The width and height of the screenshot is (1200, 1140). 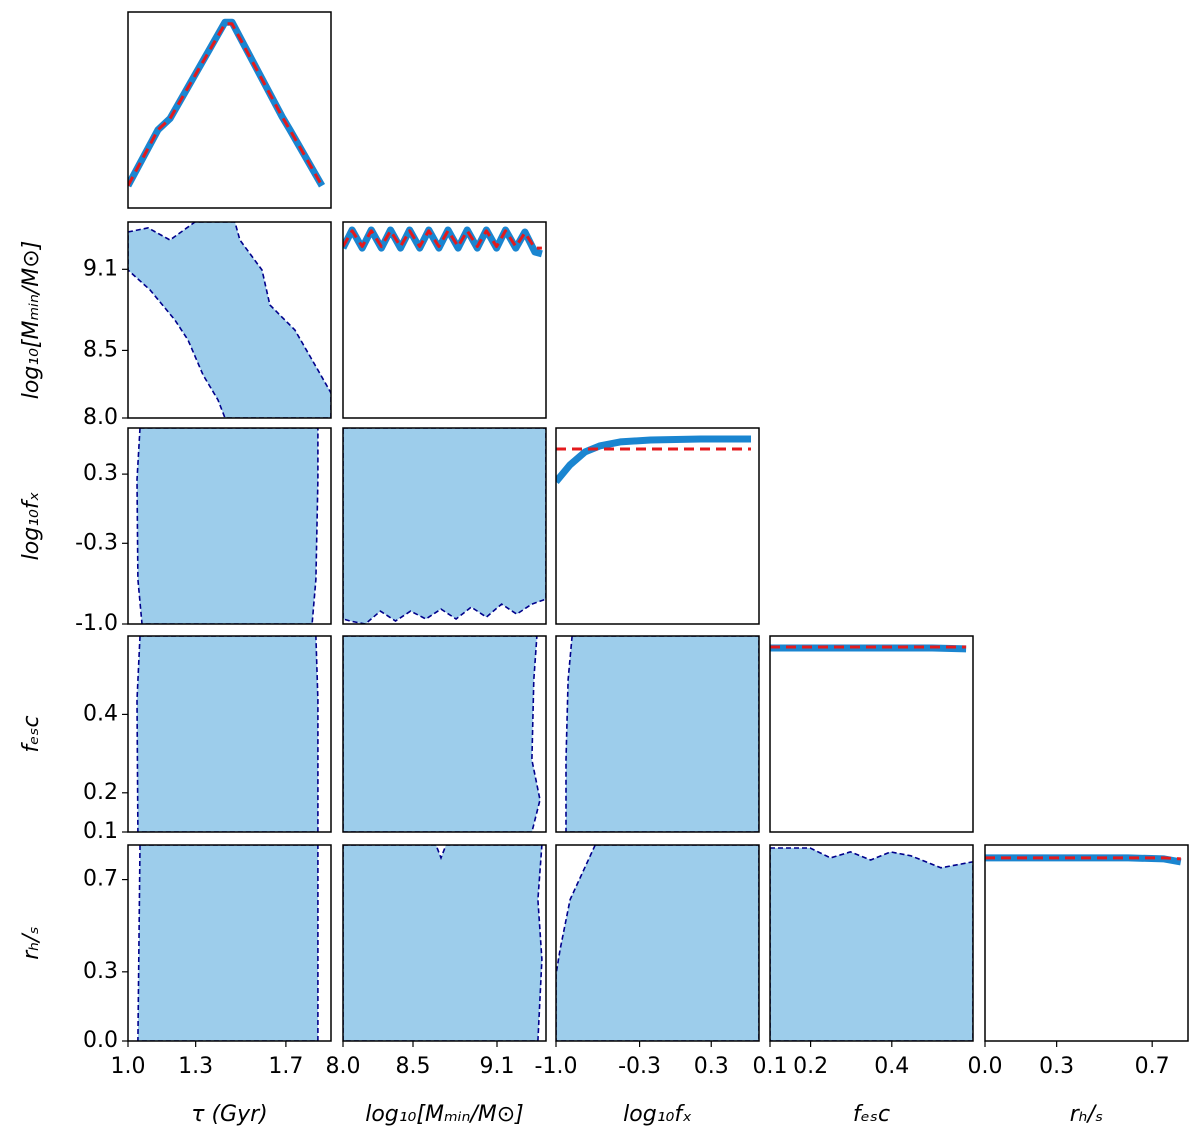 What do you see at coordinates (229, 1114) in the screenshot?
I see `x-axis-label: τ (Gyr)` at bounding box center [229, 1114].